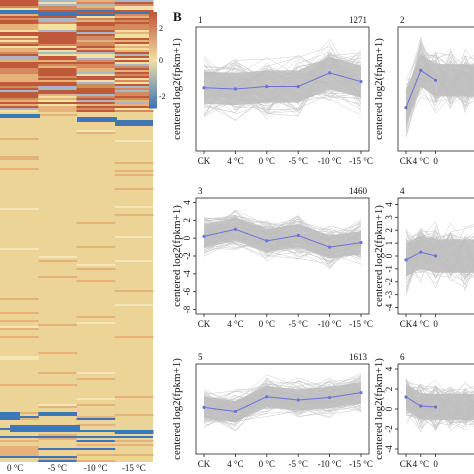  I want to click on legend-tick-label: 2, so click(161, 28).